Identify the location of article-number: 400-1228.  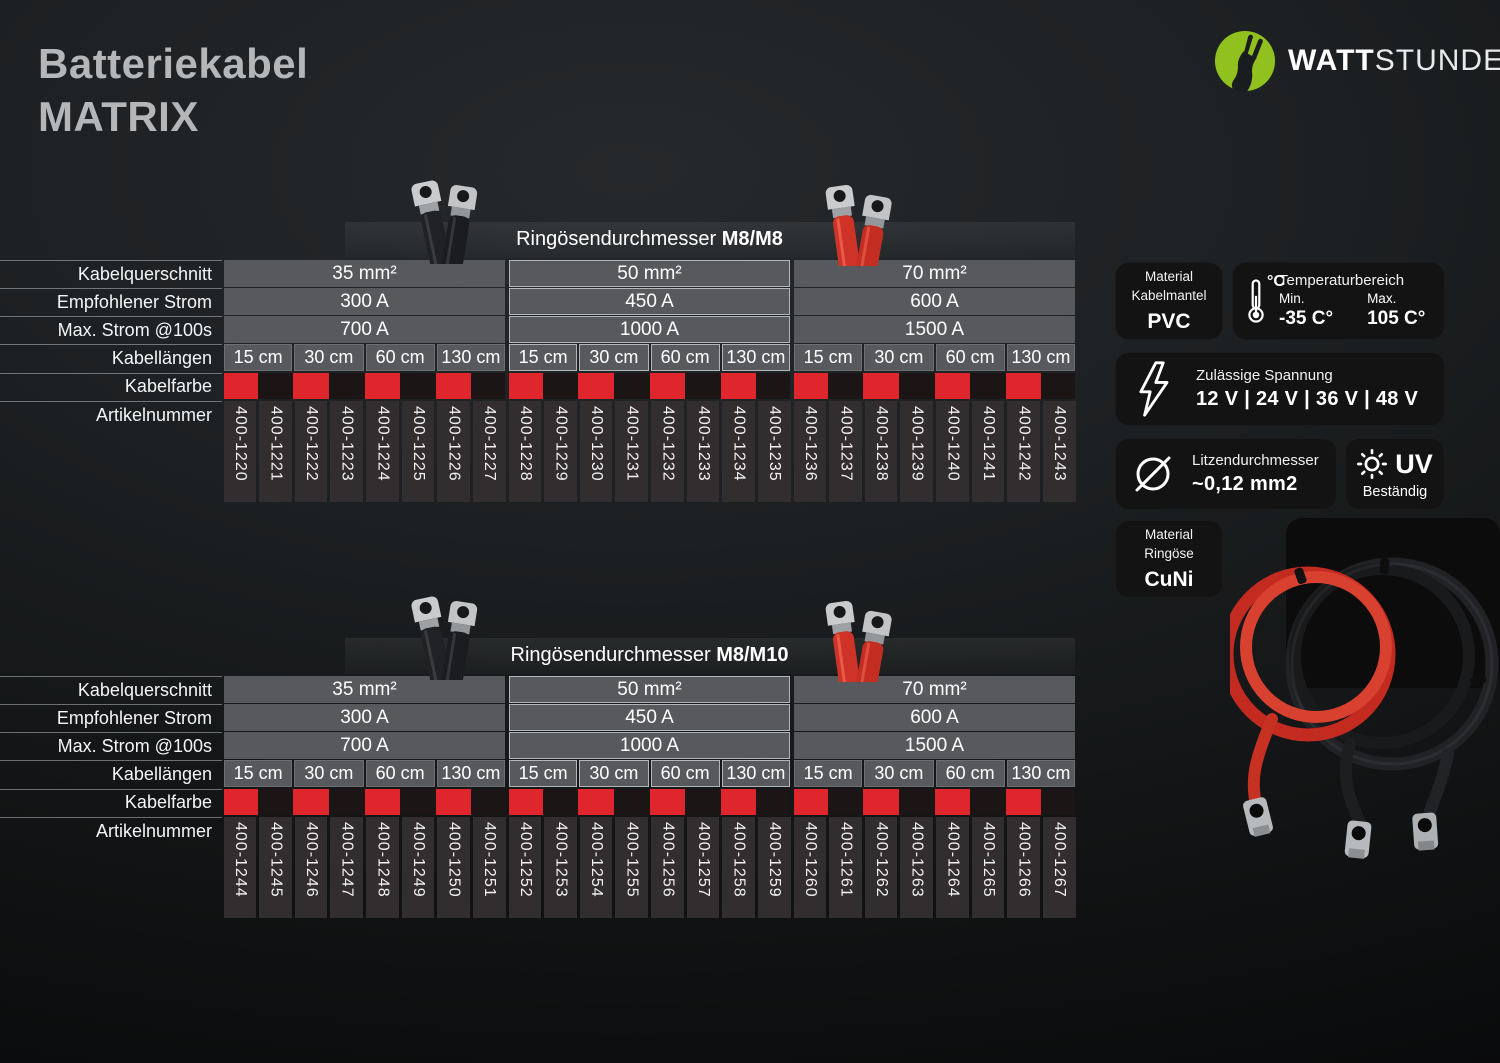
(525, 444).